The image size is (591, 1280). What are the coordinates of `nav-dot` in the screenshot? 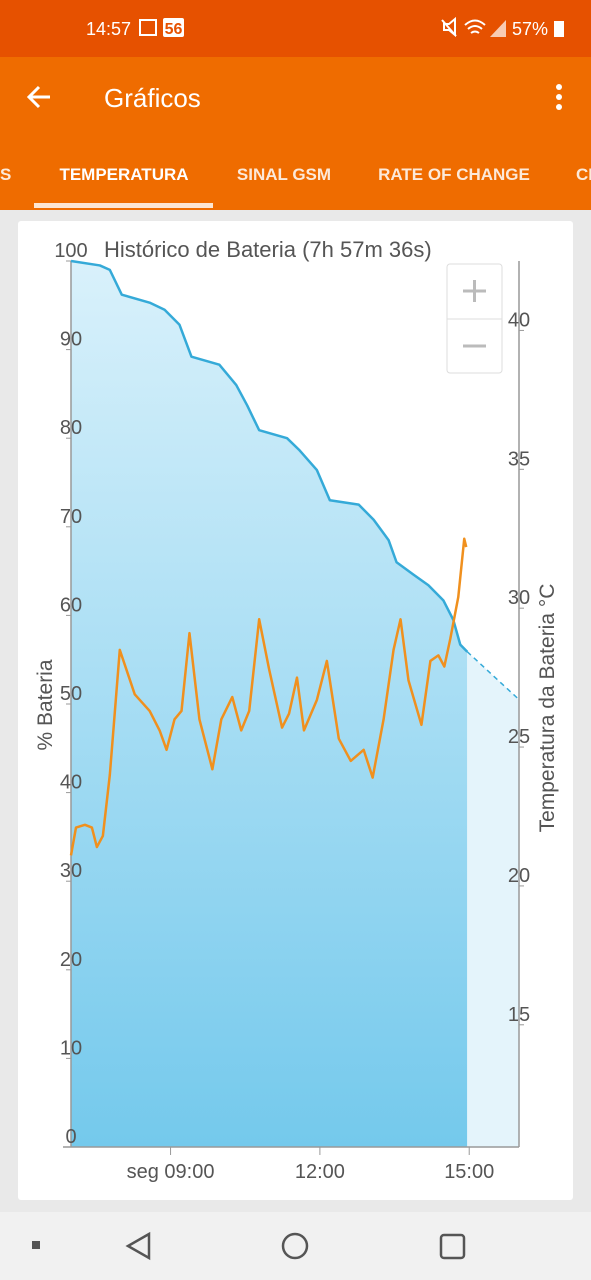 It's located at (36, 1245).